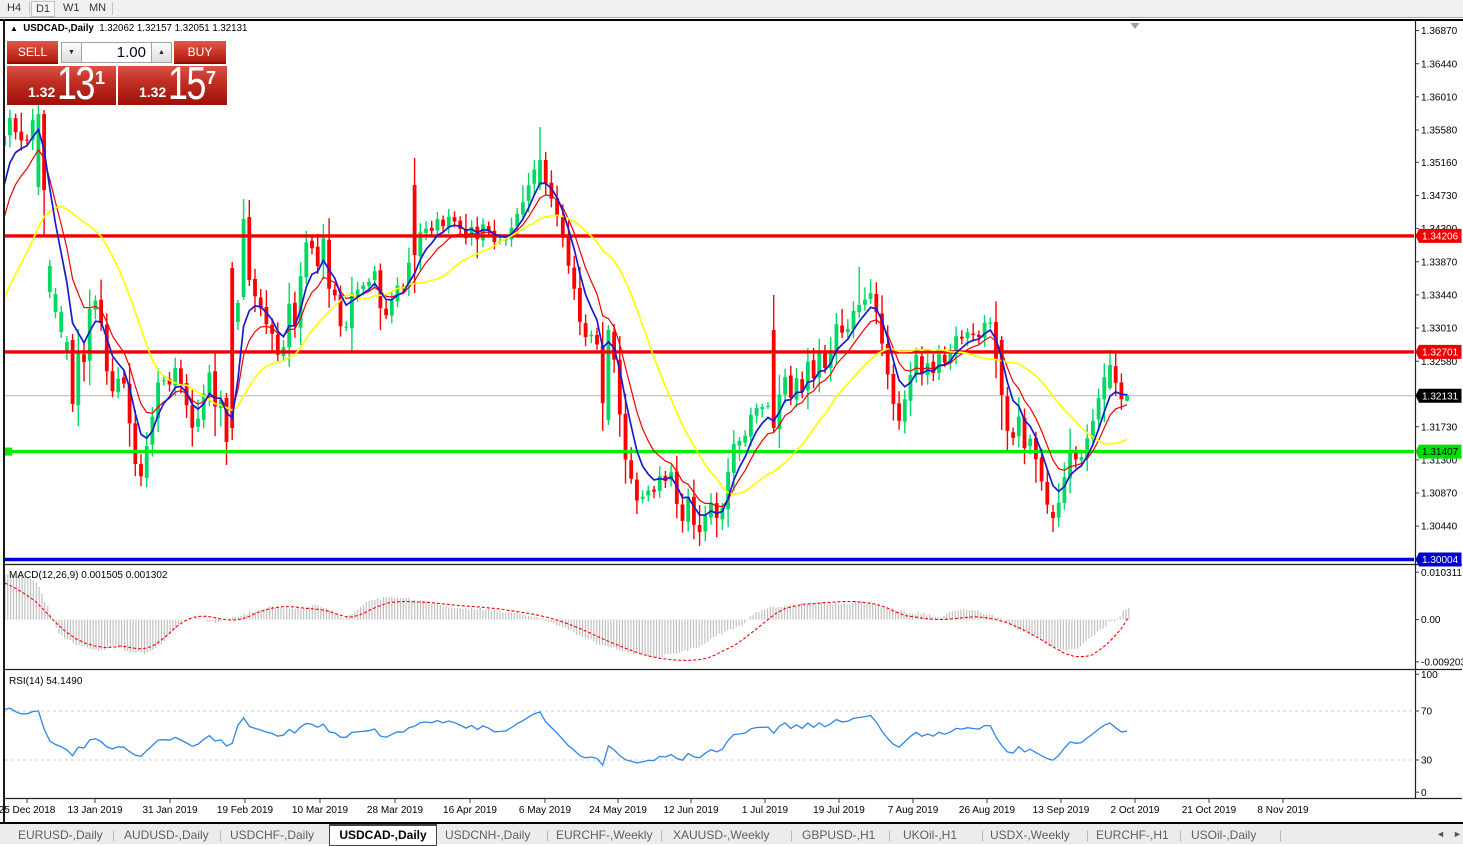 Image resolution: width=1463 pixels, height=846 pixels. Describe the element at coordinates (1440, 560) in the screenshot. I see `svg-text: 1.30004` at that location.